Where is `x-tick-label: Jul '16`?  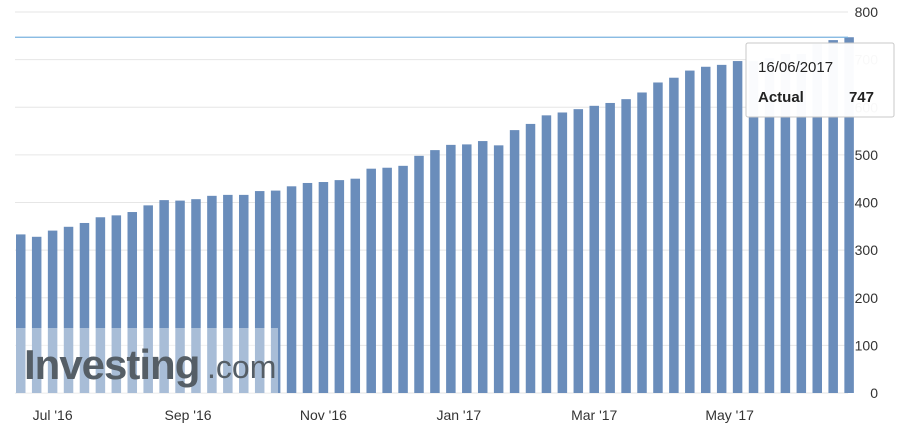
x-tick-label: Jul '16 is located at coordinates (53, 415).